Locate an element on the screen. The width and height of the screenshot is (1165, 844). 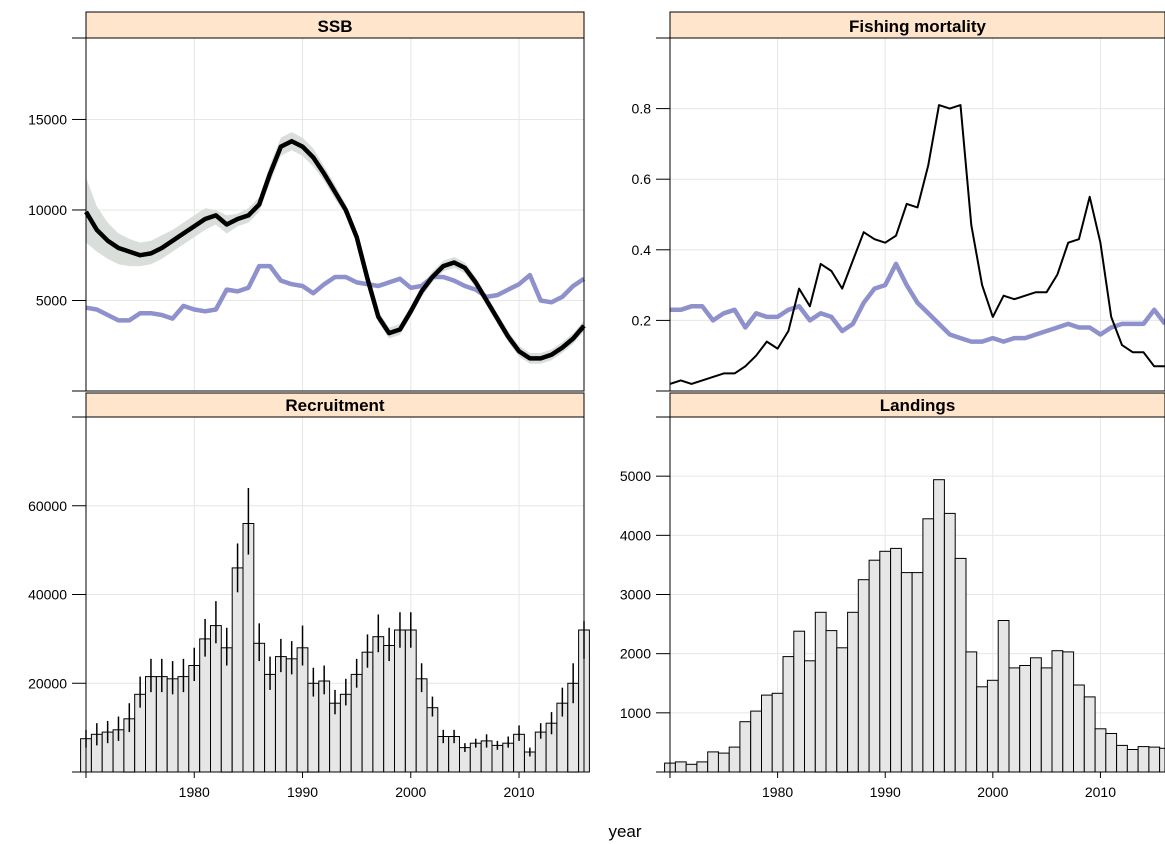
panel-title: Landings is located at coordinates (918, 405).